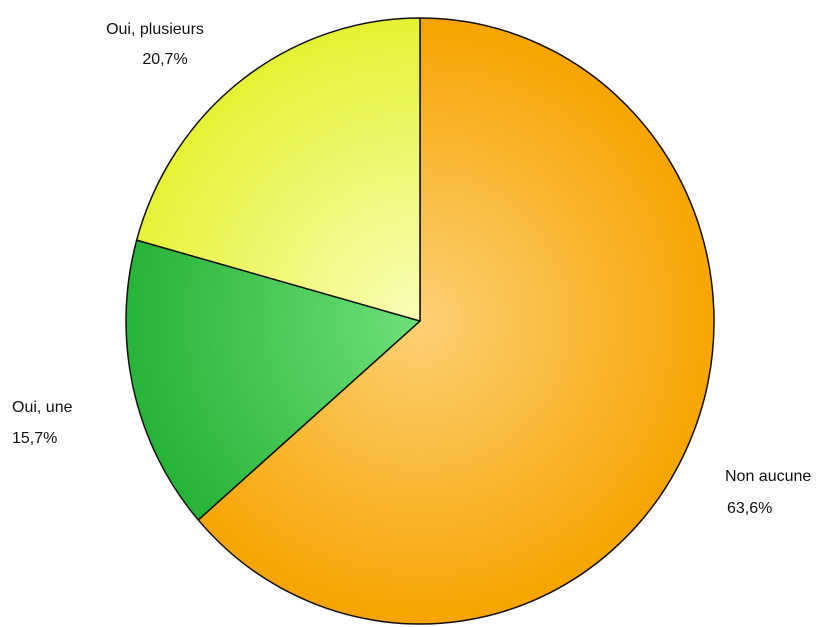 The image size is (840, 627). What do you see at coordinates (164, 59) in the screenshot?
I see `slice-value-oui-plusieurs: 20,7%` at bounding box center [164, 59].